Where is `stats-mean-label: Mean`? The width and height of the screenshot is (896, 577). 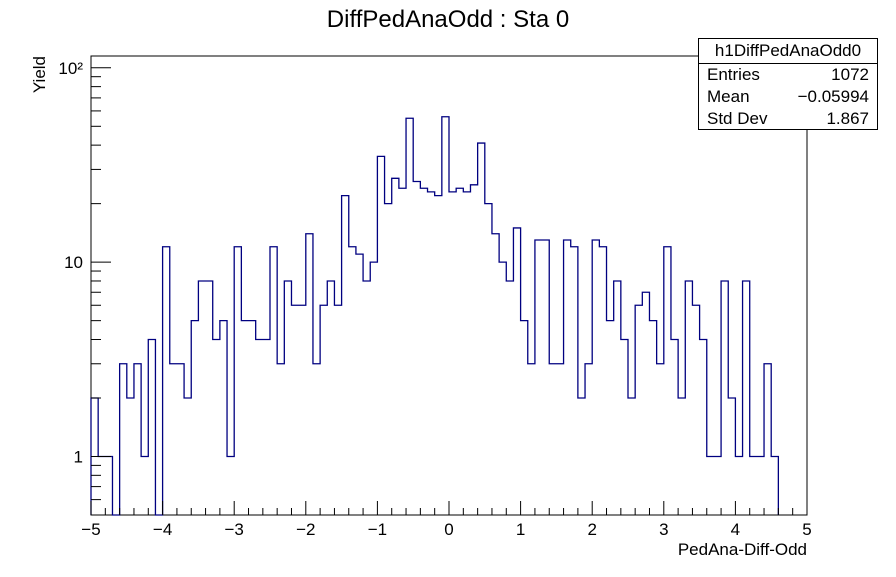
stats-mean-label: Mean is located at coordinates (728, 96).